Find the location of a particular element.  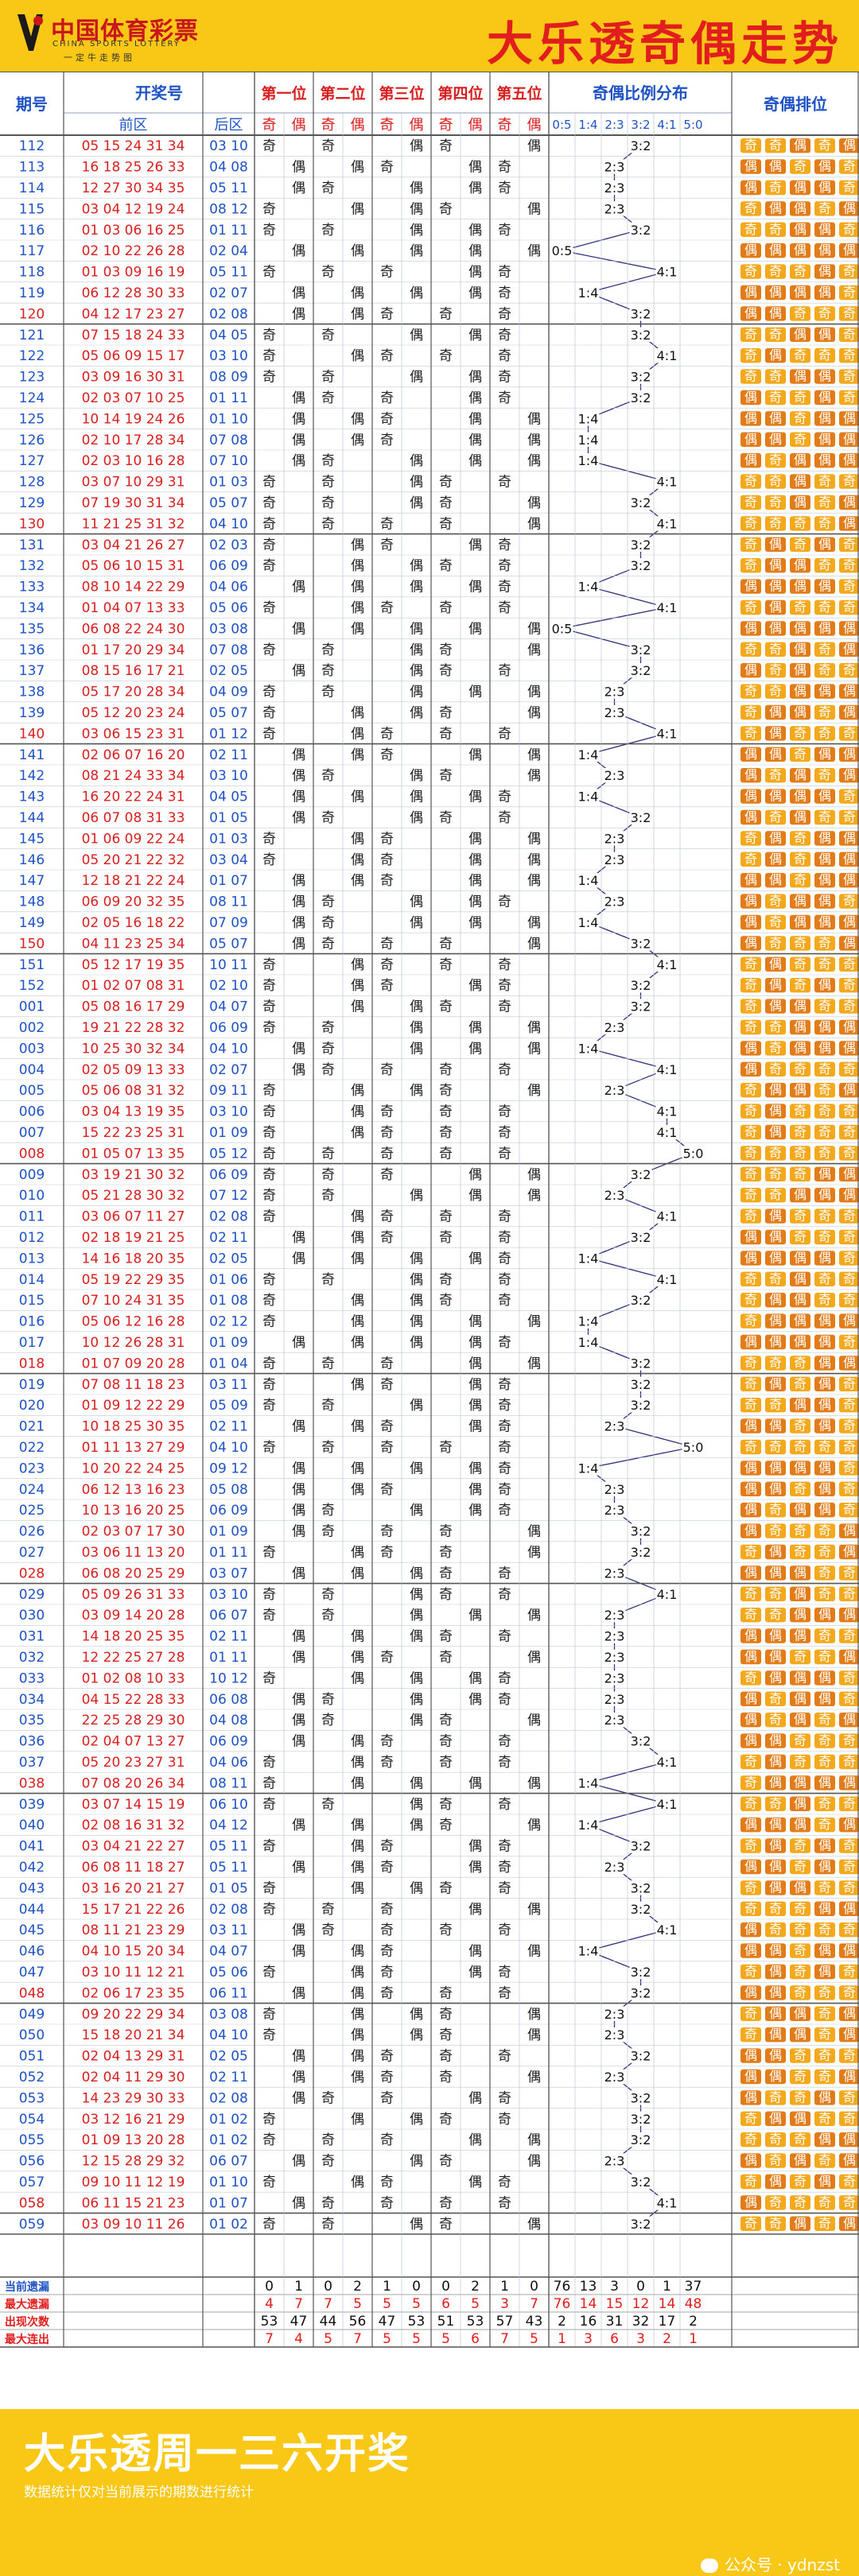

row-period: 046 is located at coordinates (32, 1952).